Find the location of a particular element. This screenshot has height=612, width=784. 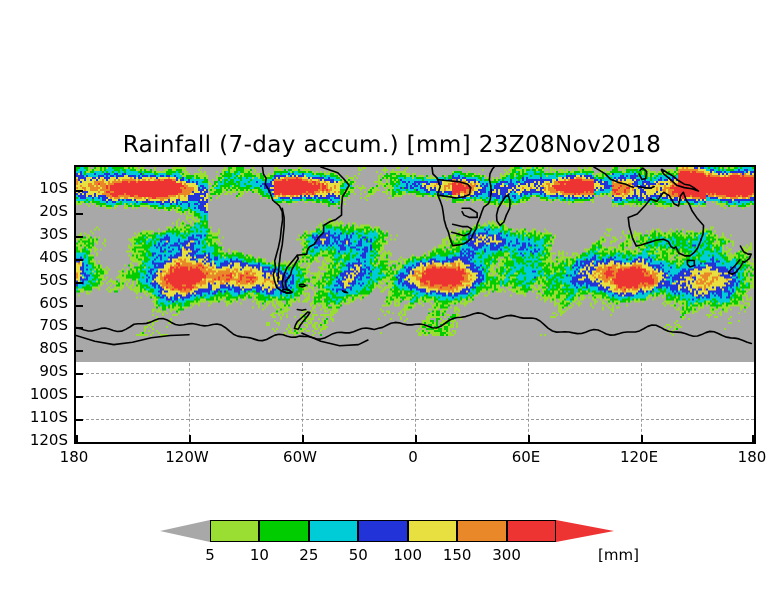

colorbar-units-label: [mm] is located at coordinates (618, 555).